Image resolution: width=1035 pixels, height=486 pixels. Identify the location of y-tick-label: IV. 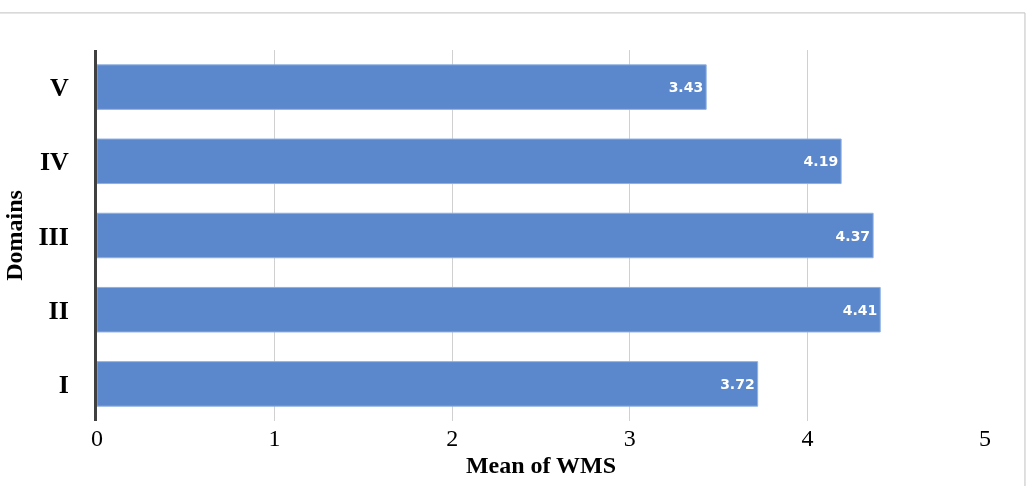
(54, 162).